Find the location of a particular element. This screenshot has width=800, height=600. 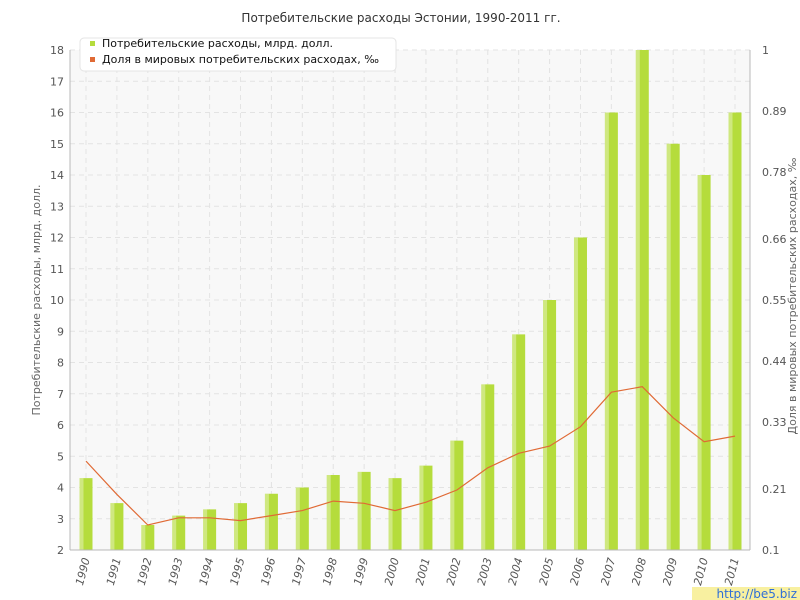

y2-tick-label: 0.1 is located at coordinates (771, 550).